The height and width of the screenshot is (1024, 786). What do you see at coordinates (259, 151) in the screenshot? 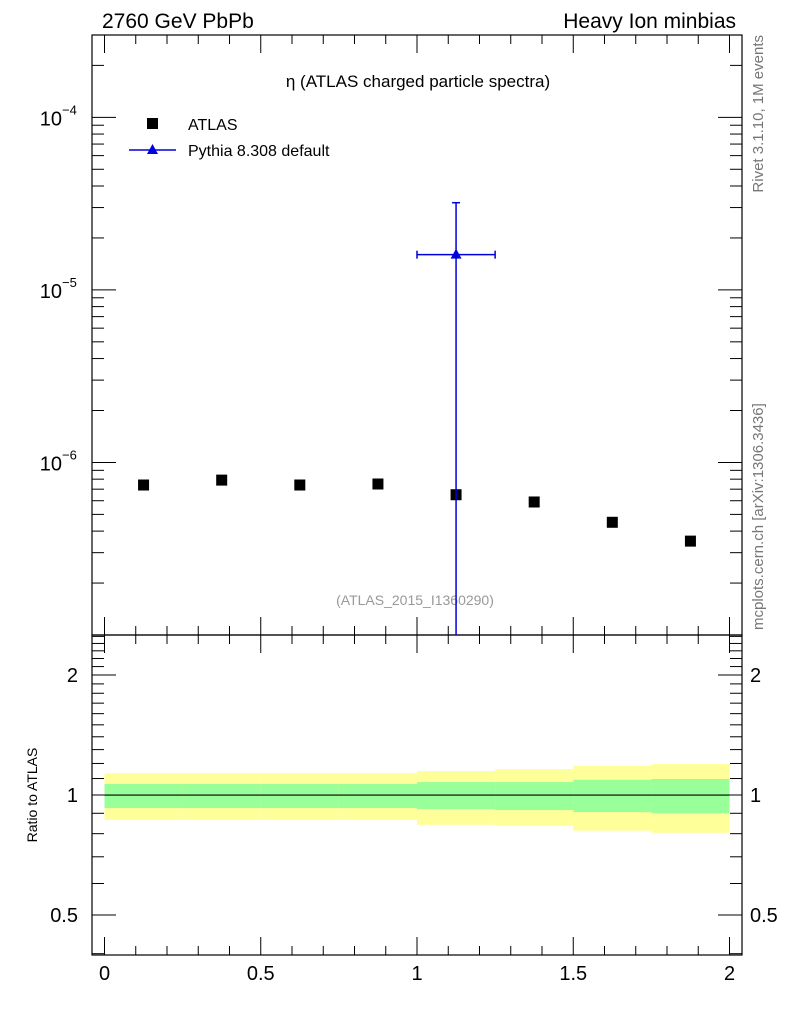
I see `legend-pythia-label: Pythia 8.308 default` at bounding box center [259, 151].